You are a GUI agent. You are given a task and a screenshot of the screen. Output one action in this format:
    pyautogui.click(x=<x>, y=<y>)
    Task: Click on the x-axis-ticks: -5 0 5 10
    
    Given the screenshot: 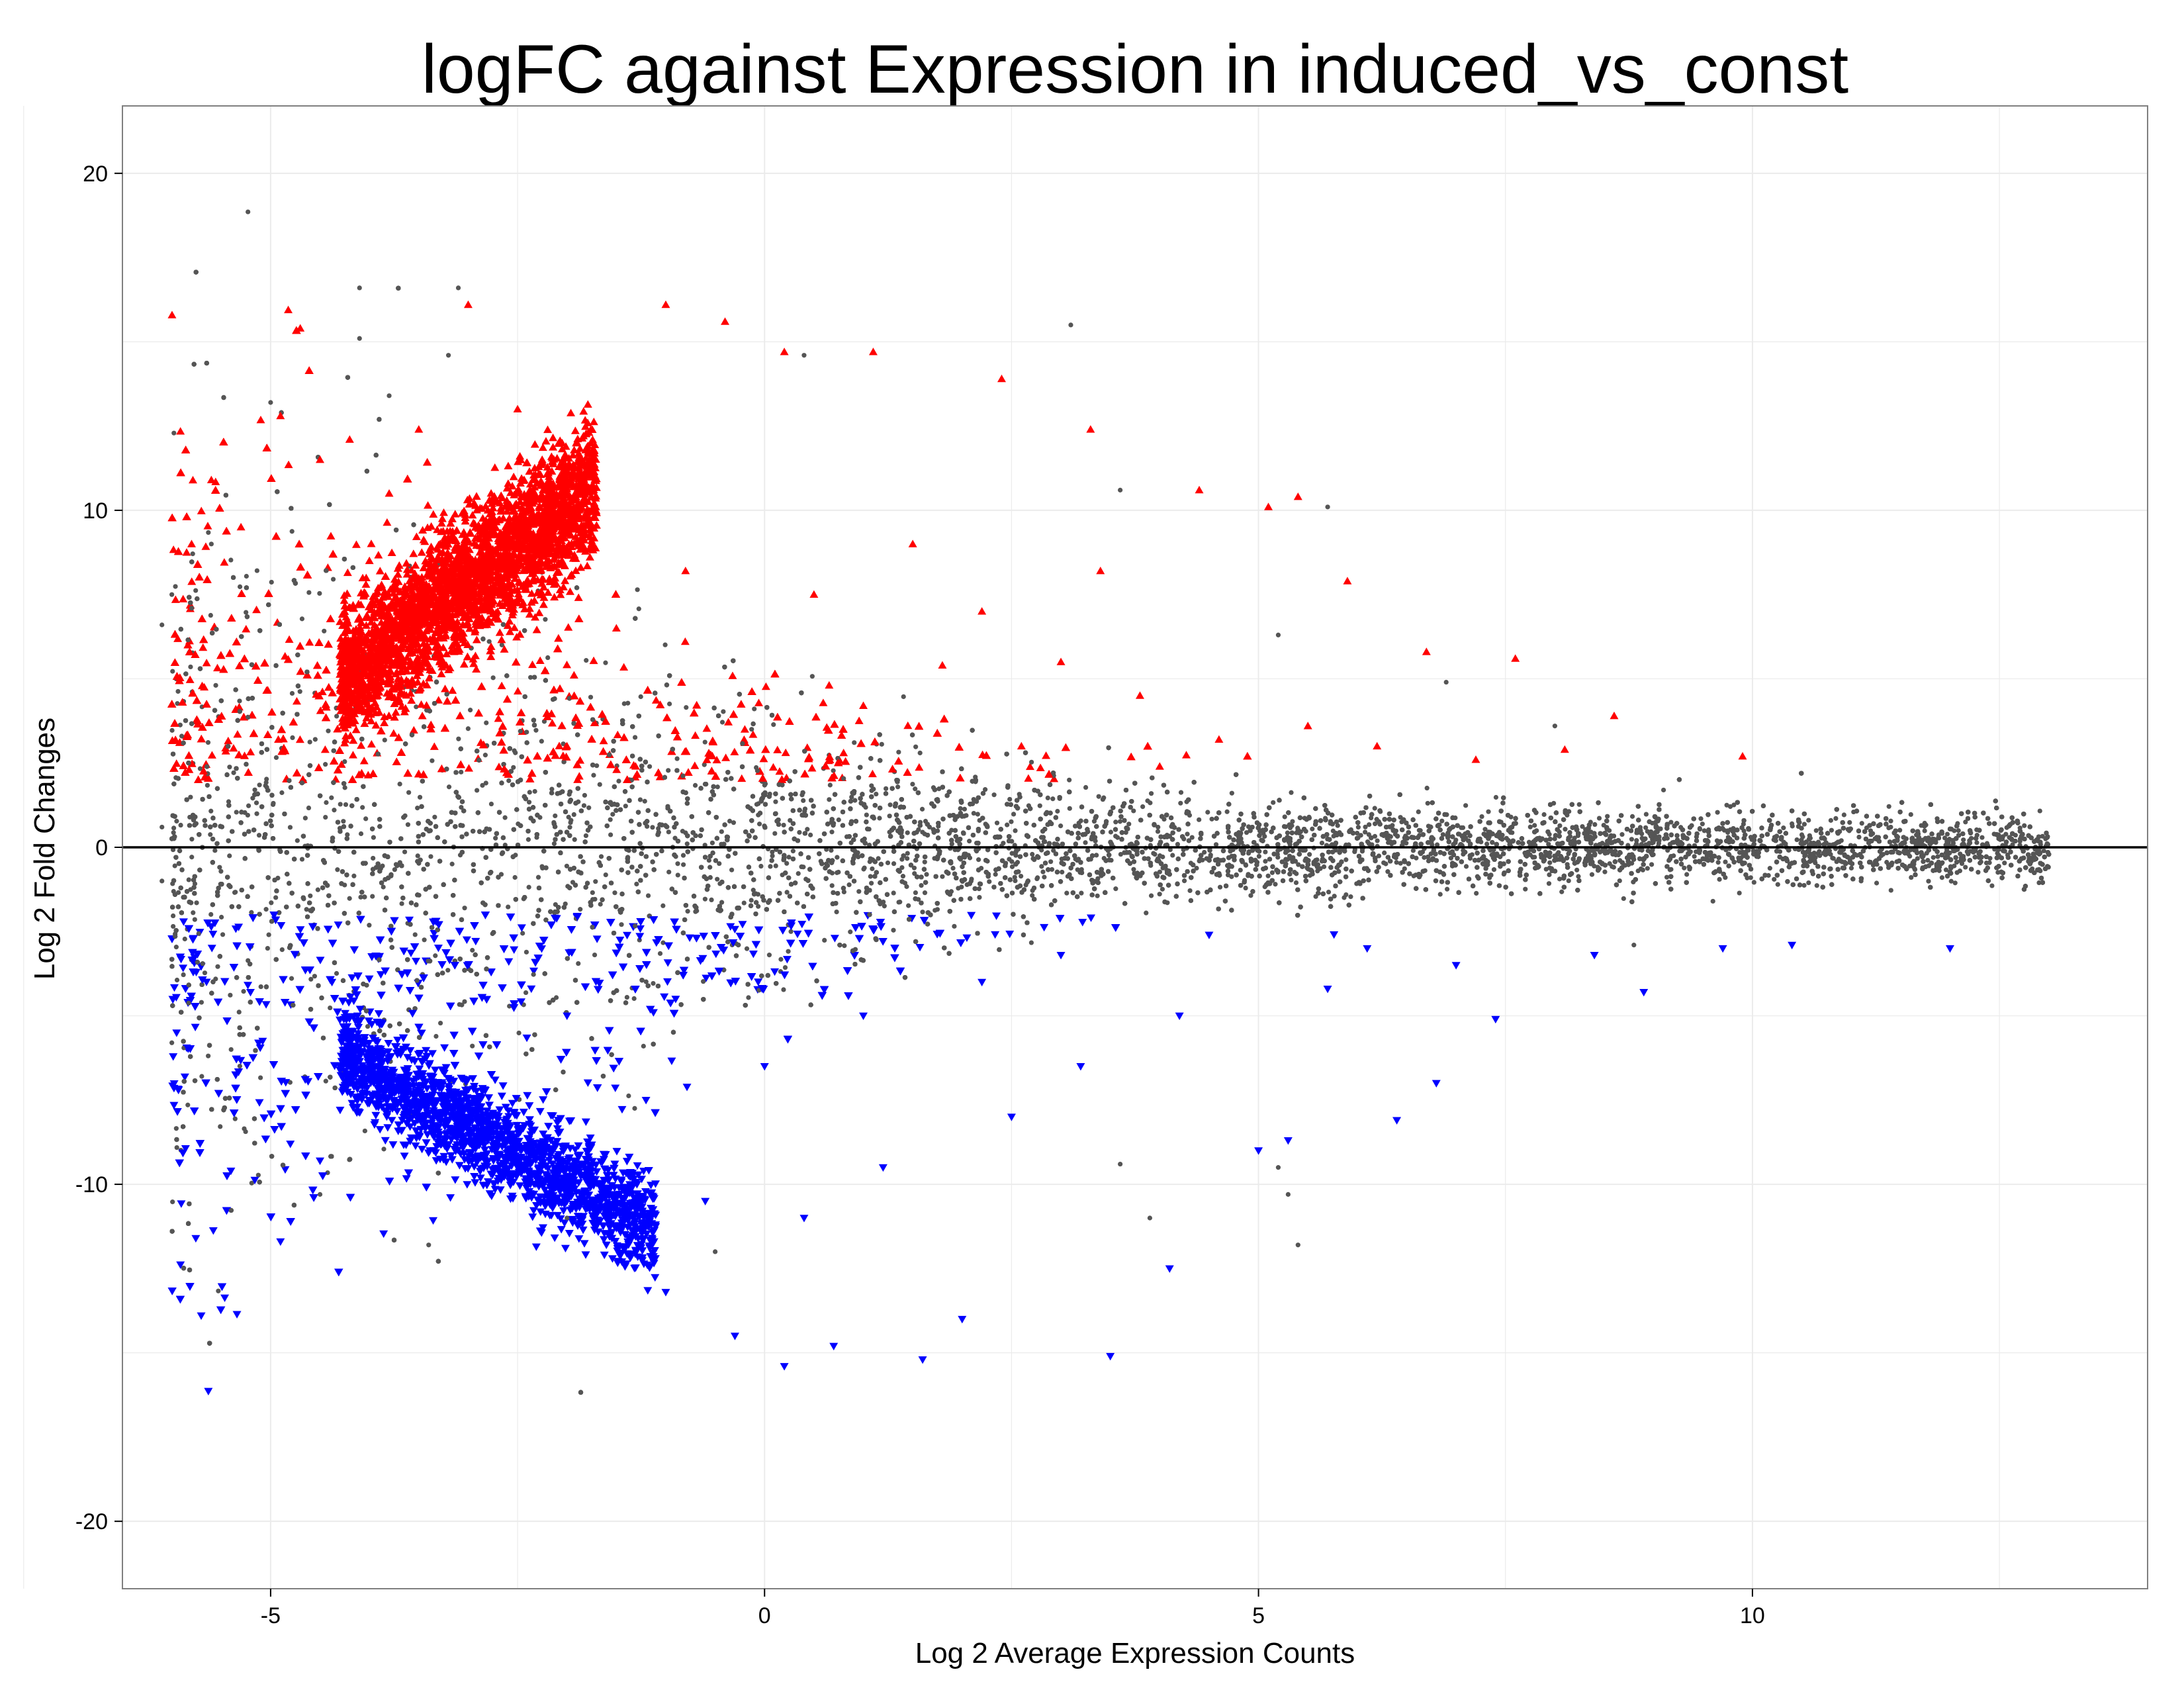 What is the action you would take?
    pyautogui.click(x=1013, y=1608)
    